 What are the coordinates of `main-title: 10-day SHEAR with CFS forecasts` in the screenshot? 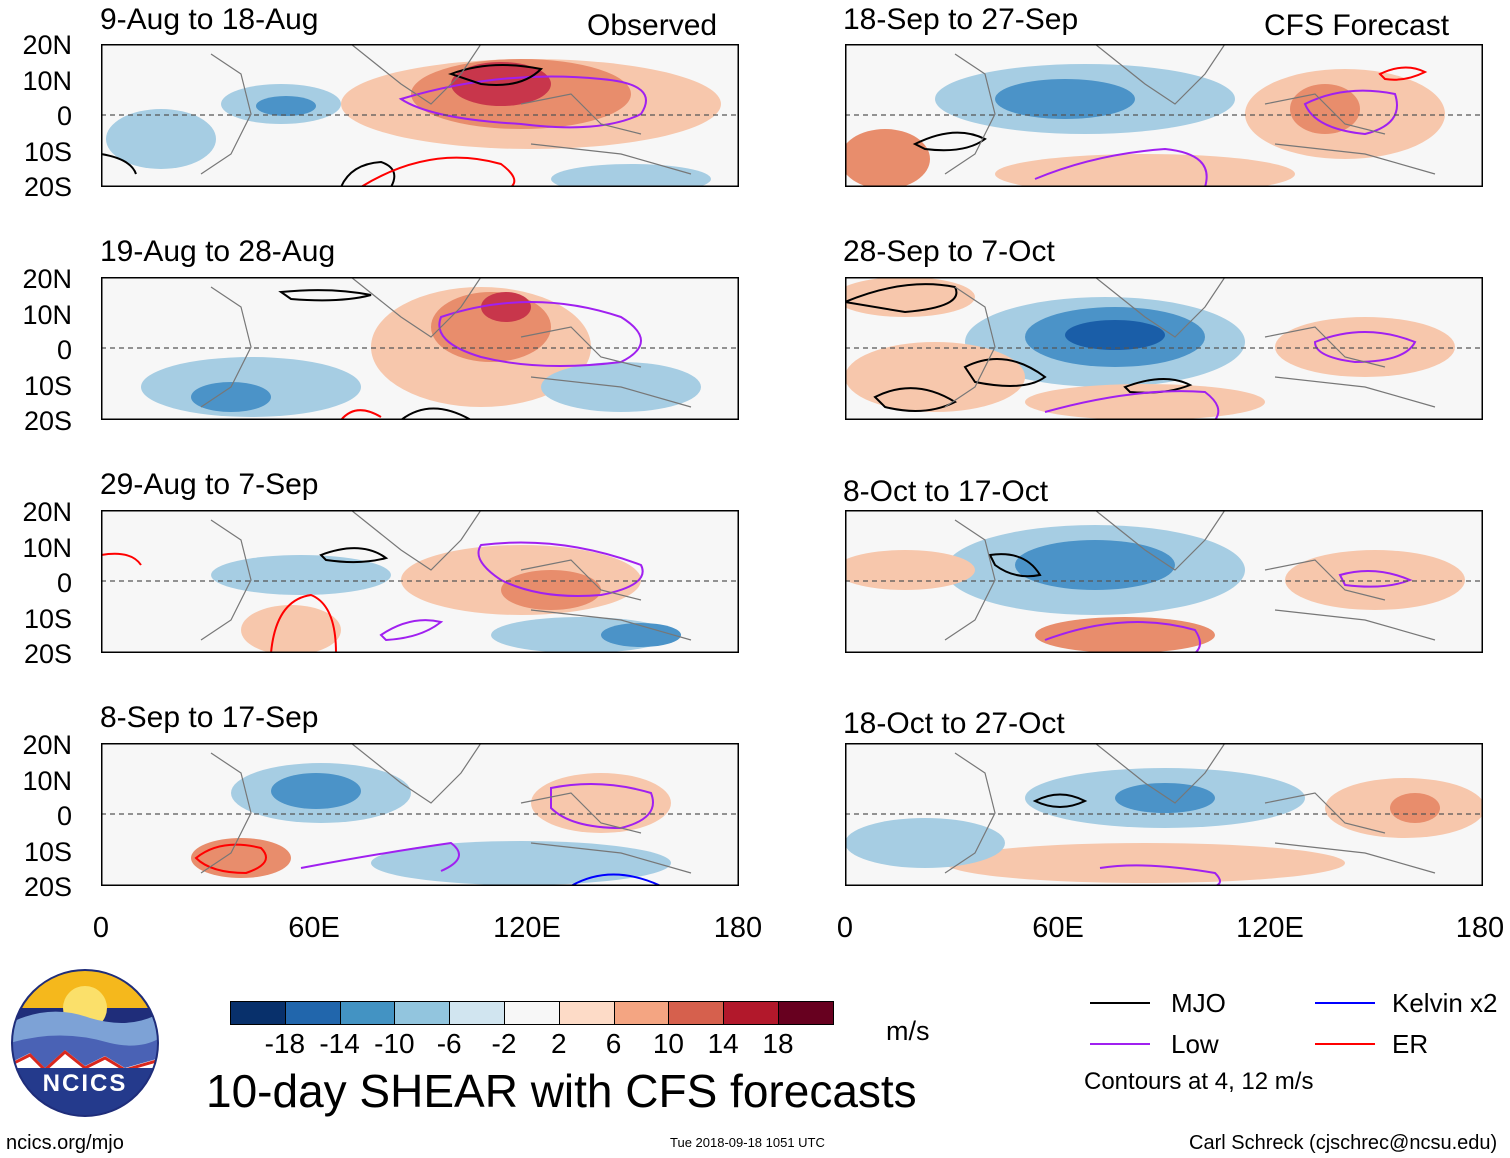 It's located at (561, 1091).